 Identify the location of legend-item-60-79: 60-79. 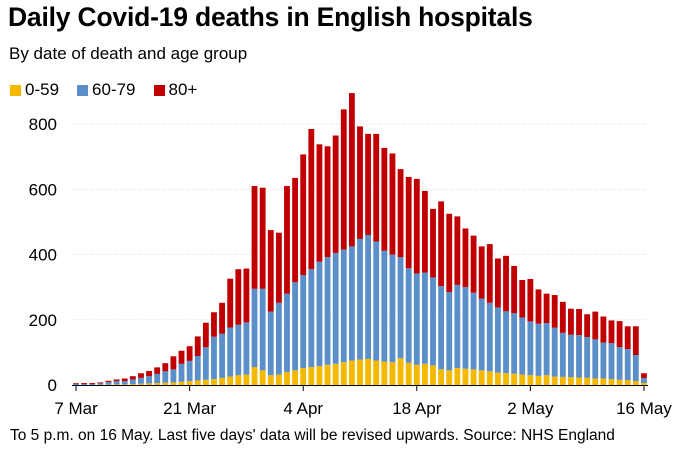
(106, 90).